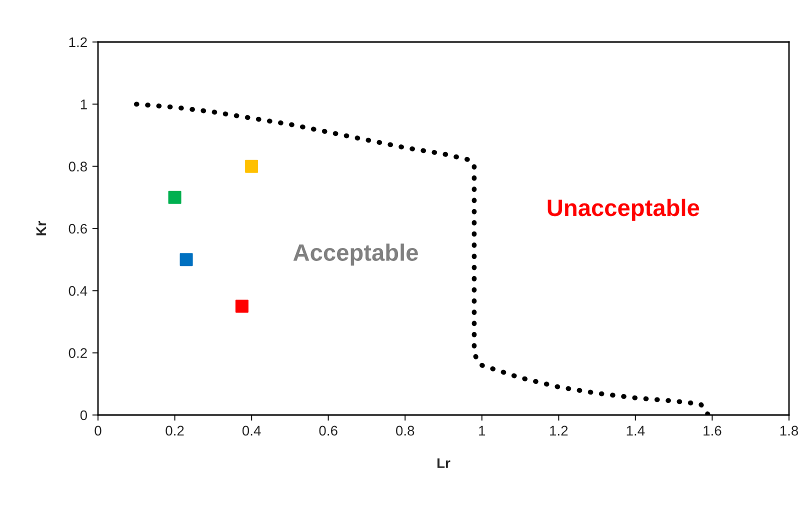 The width and height of the screenshot is (810, 507). Describe the element at coordinates (83, 105) in the screenshot. I see `y-tick-label: 1` at that location.